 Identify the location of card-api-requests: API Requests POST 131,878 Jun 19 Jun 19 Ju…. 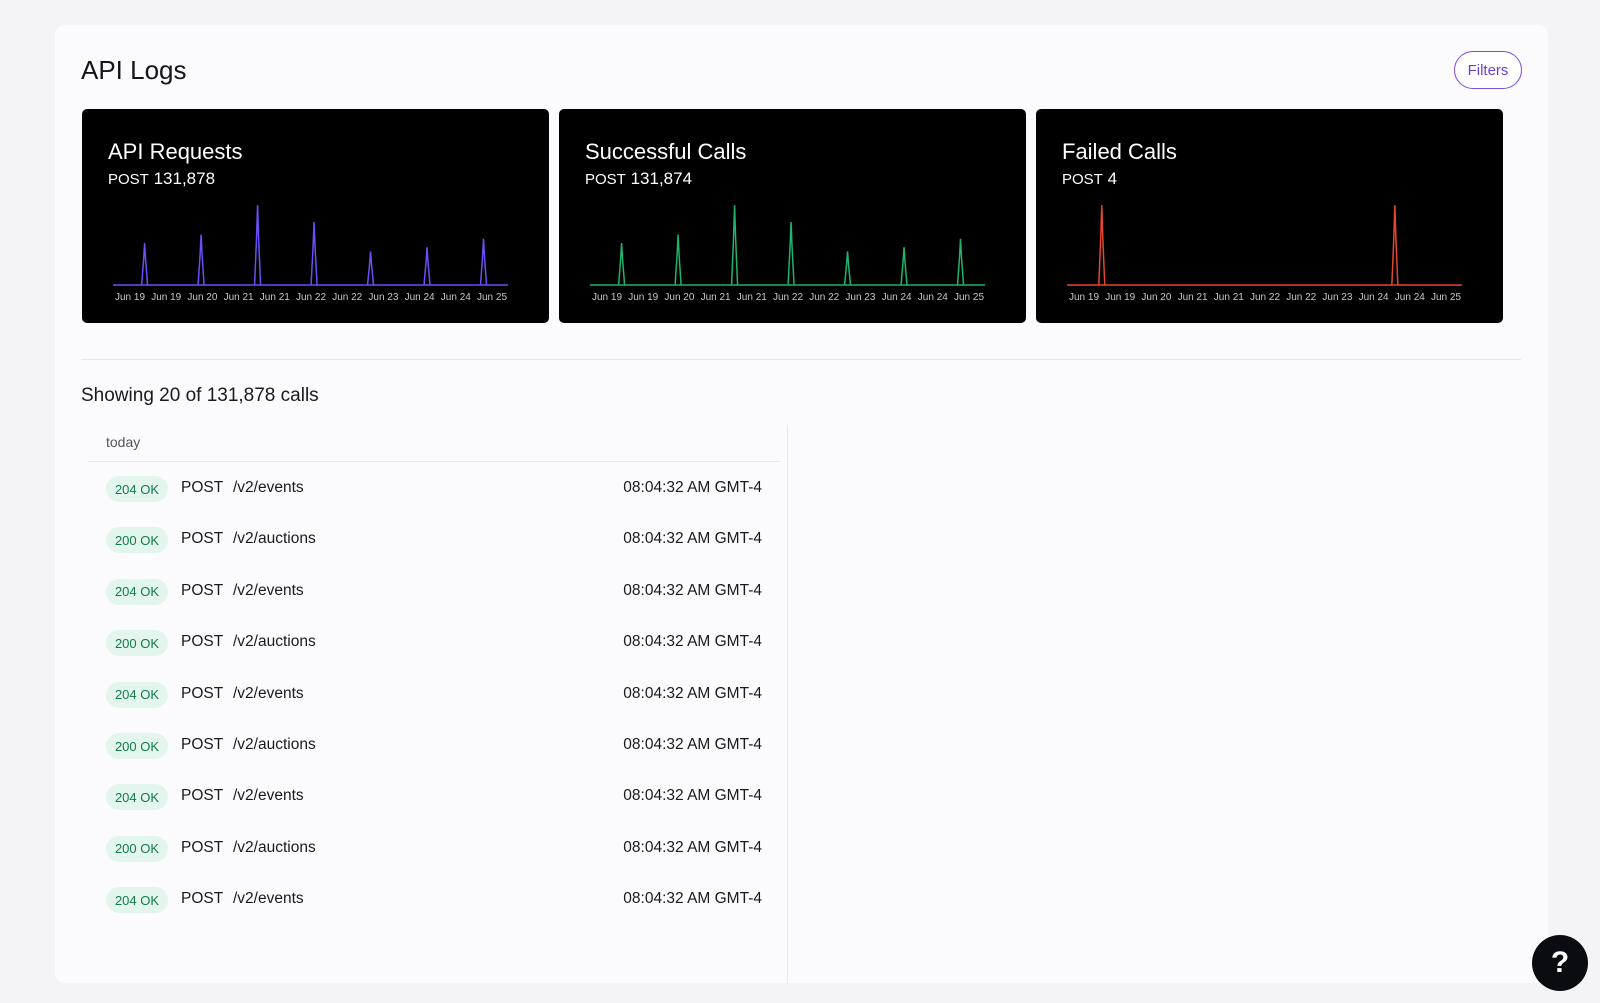
(315, 216).